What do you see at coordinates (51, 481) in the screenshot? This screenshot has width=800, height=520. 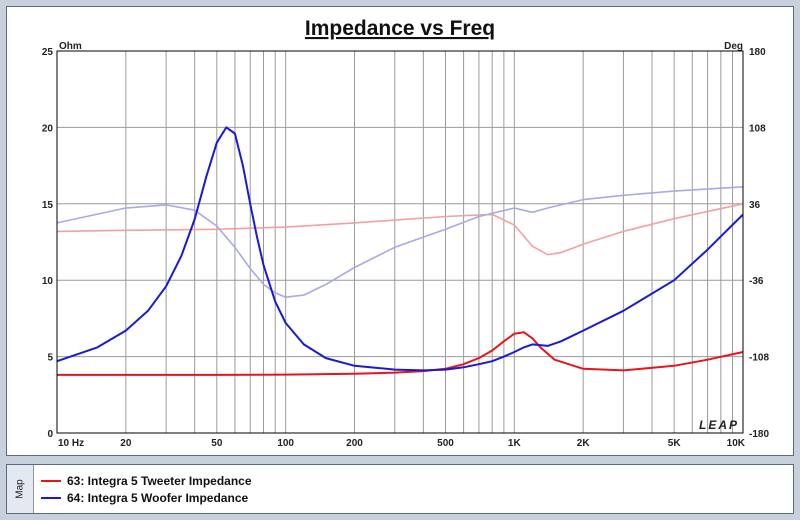 I see `legend-swatch-tweeter` at bounding box center [51, 481].